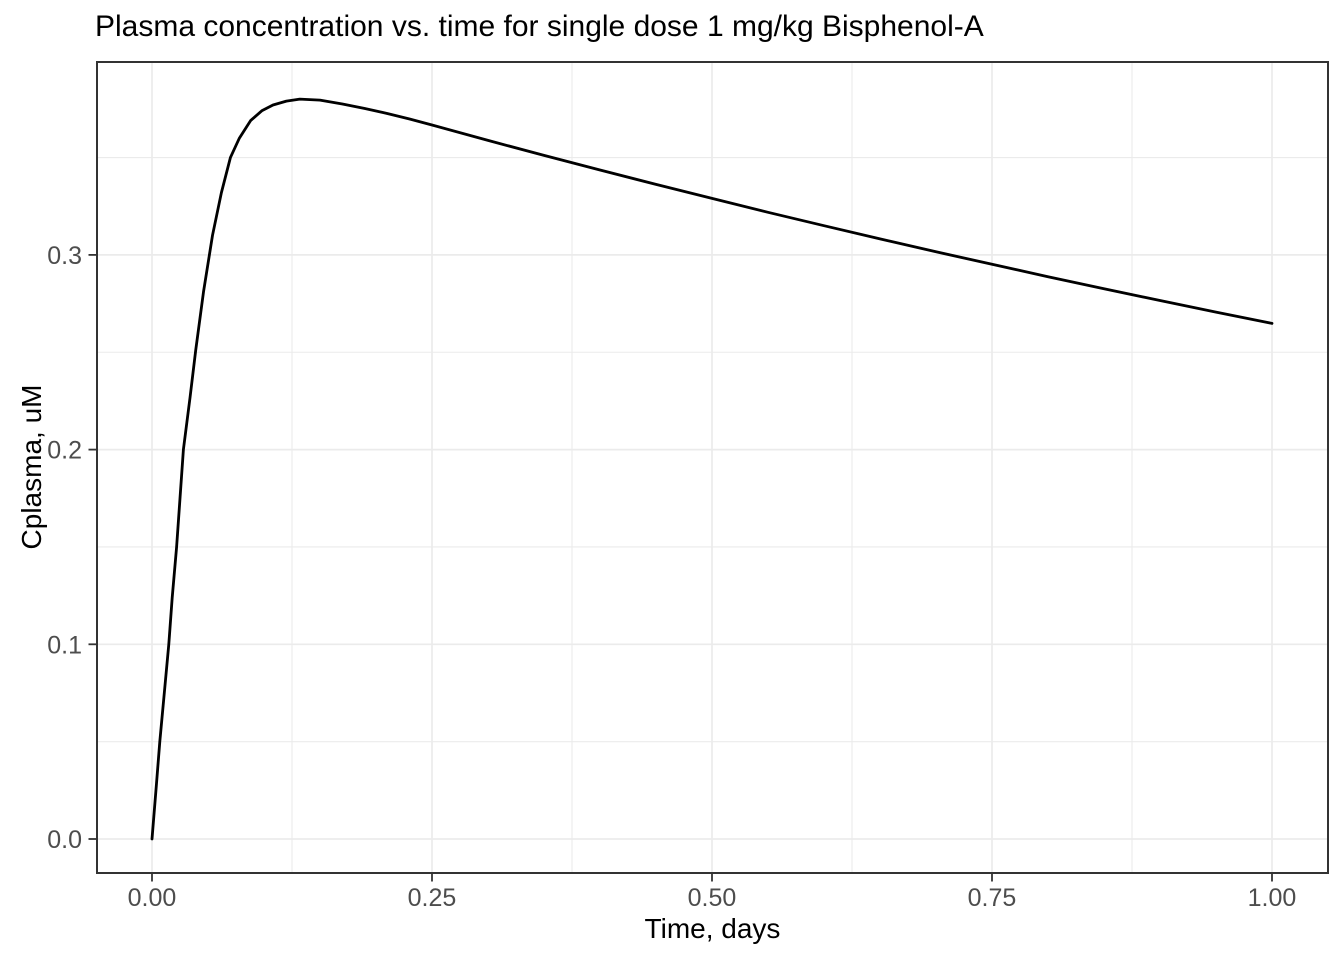 The image size is (1344, 960). What do you see at coordinates (64, 451) in the screenshot?
I see `y-tick-label: 0.2` at bounding box center [64, 451].